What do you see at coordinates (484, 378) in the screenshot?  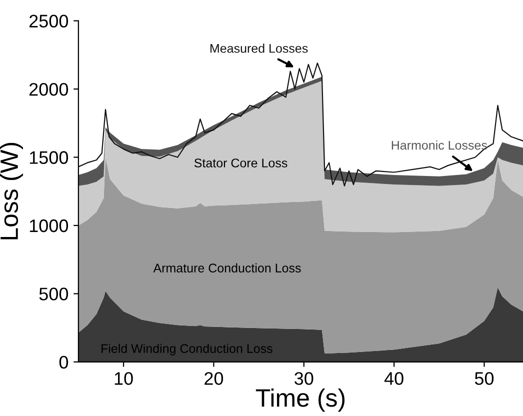 I see `x-tick-label: 50` at bounding box center [484, 378].